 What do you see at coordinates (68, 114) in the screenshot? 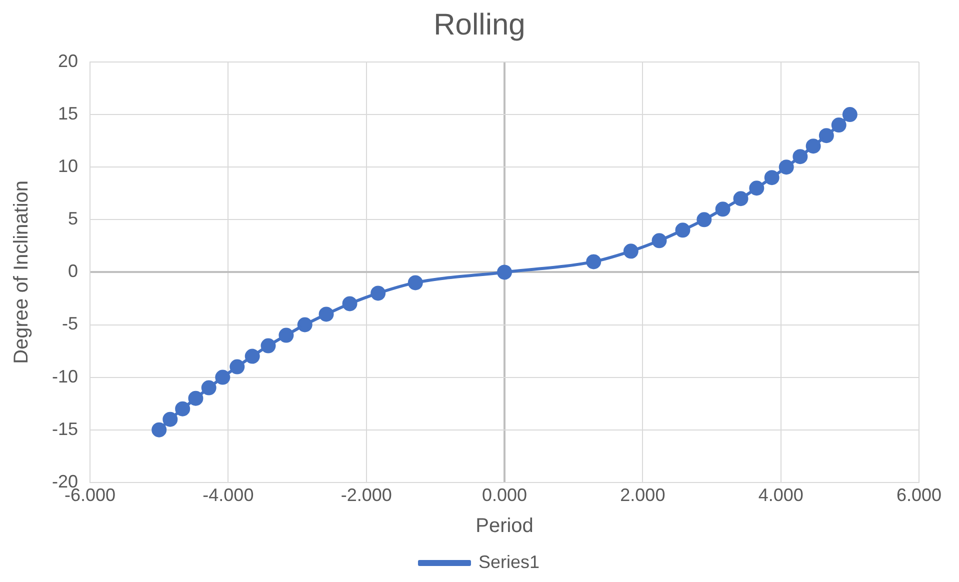
I see `y-tick-label: 15` at bounding box center [68, 114].